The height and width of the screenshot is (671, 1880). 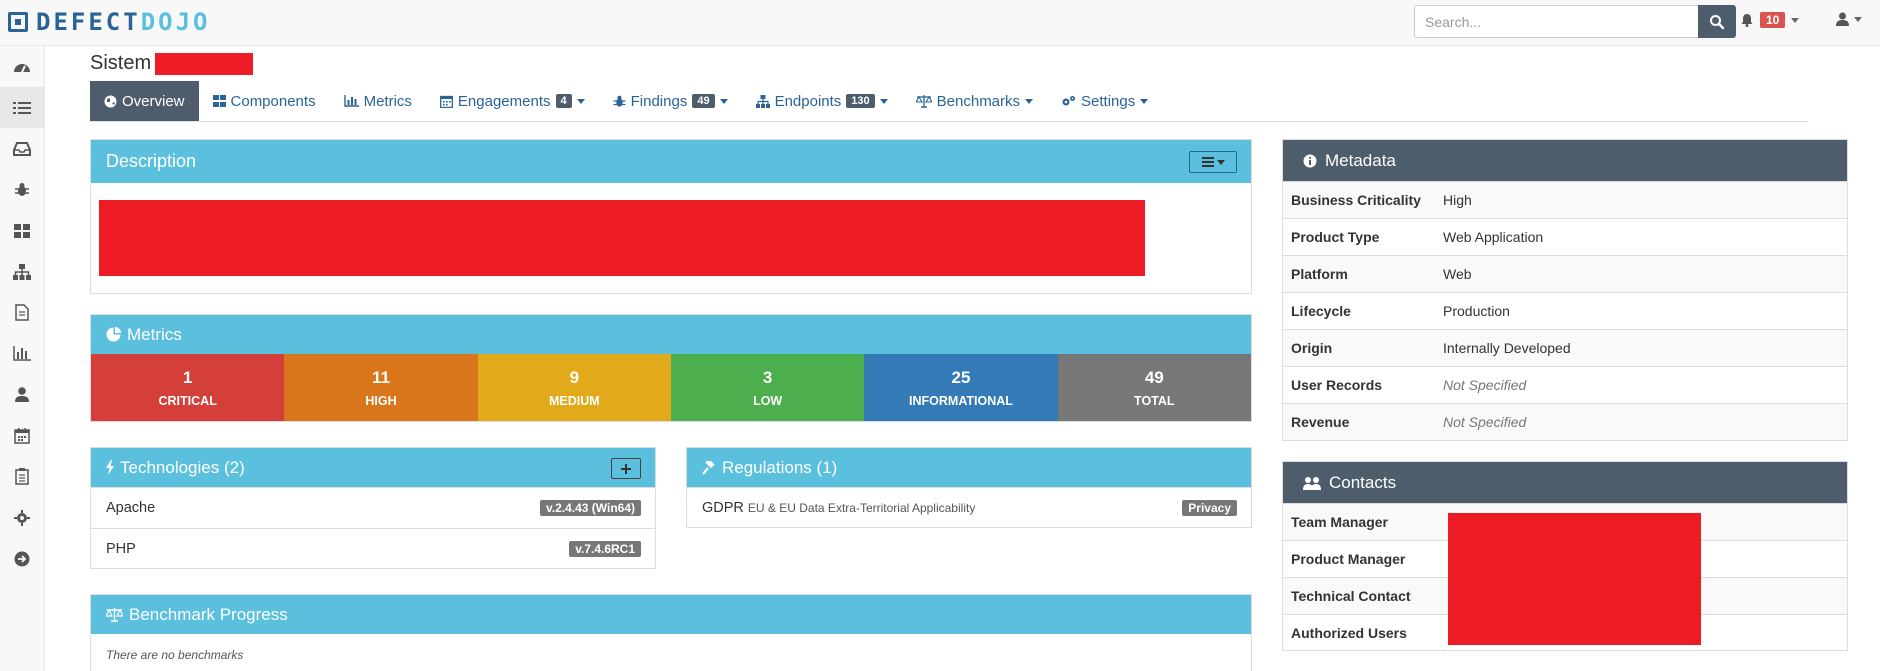 I want to click on tab-components: Components, so click(x=264, y=101).